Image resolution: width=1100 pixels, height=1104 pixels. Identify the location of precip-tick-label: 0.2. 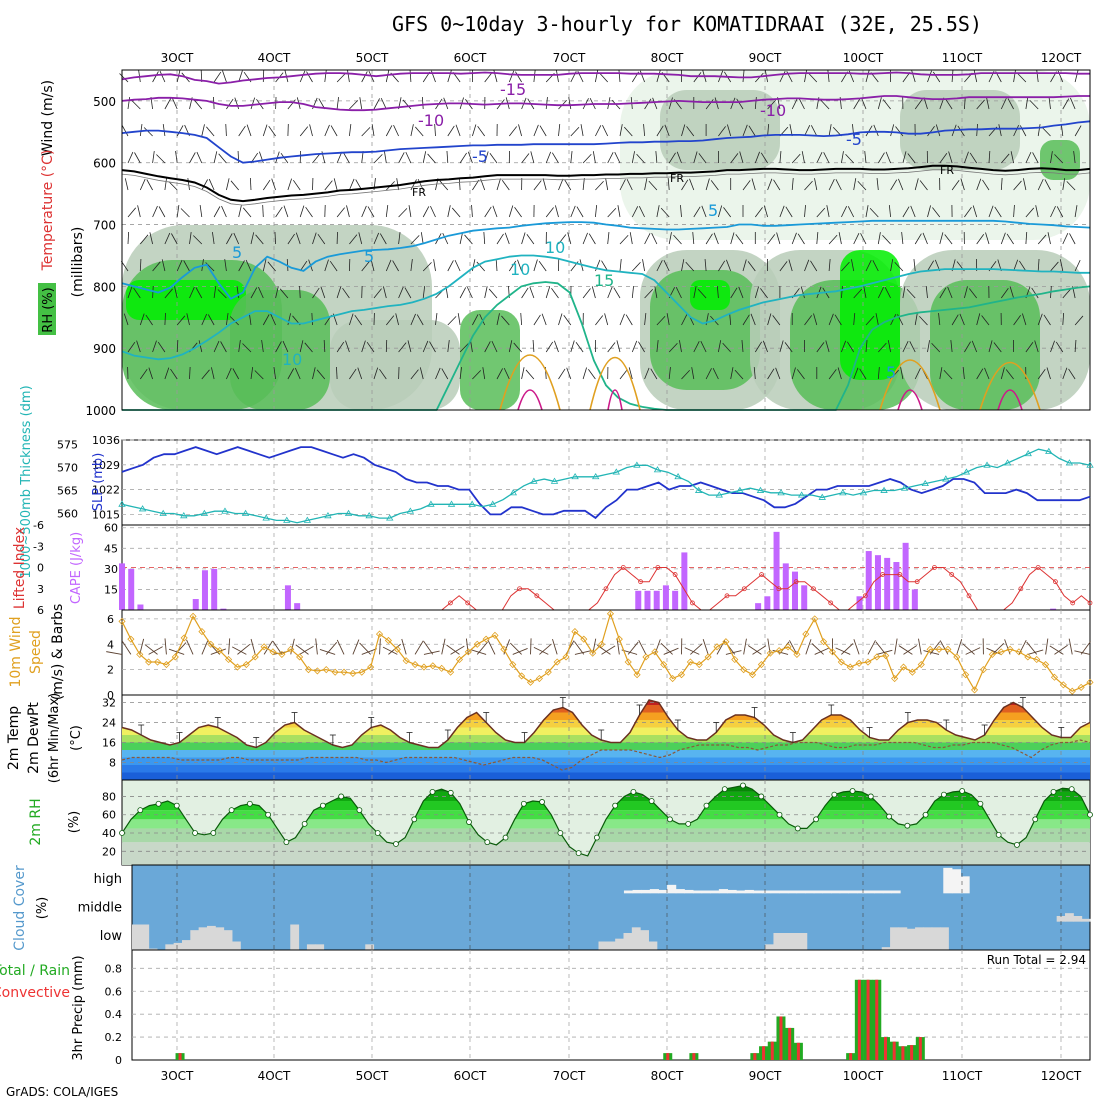
(114, 1037).